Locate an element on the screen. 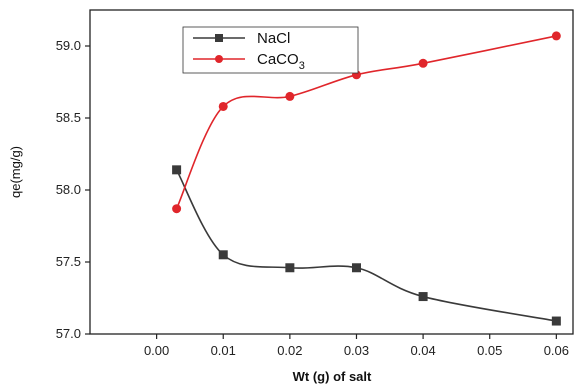 The width and height of the screenshot is (583, 389). x-tick-label: 0.00 is located at coordinates (156, 350).